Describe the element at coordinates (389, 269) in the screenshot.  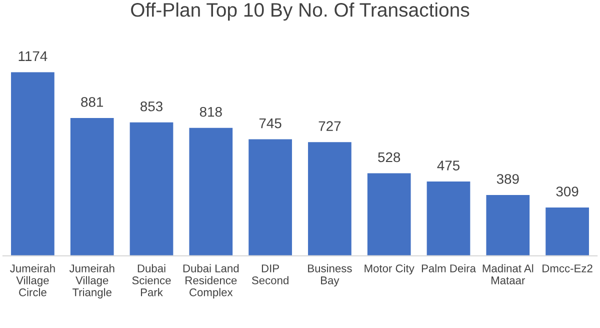
I see `x-tick-label: Motor City` at that location.